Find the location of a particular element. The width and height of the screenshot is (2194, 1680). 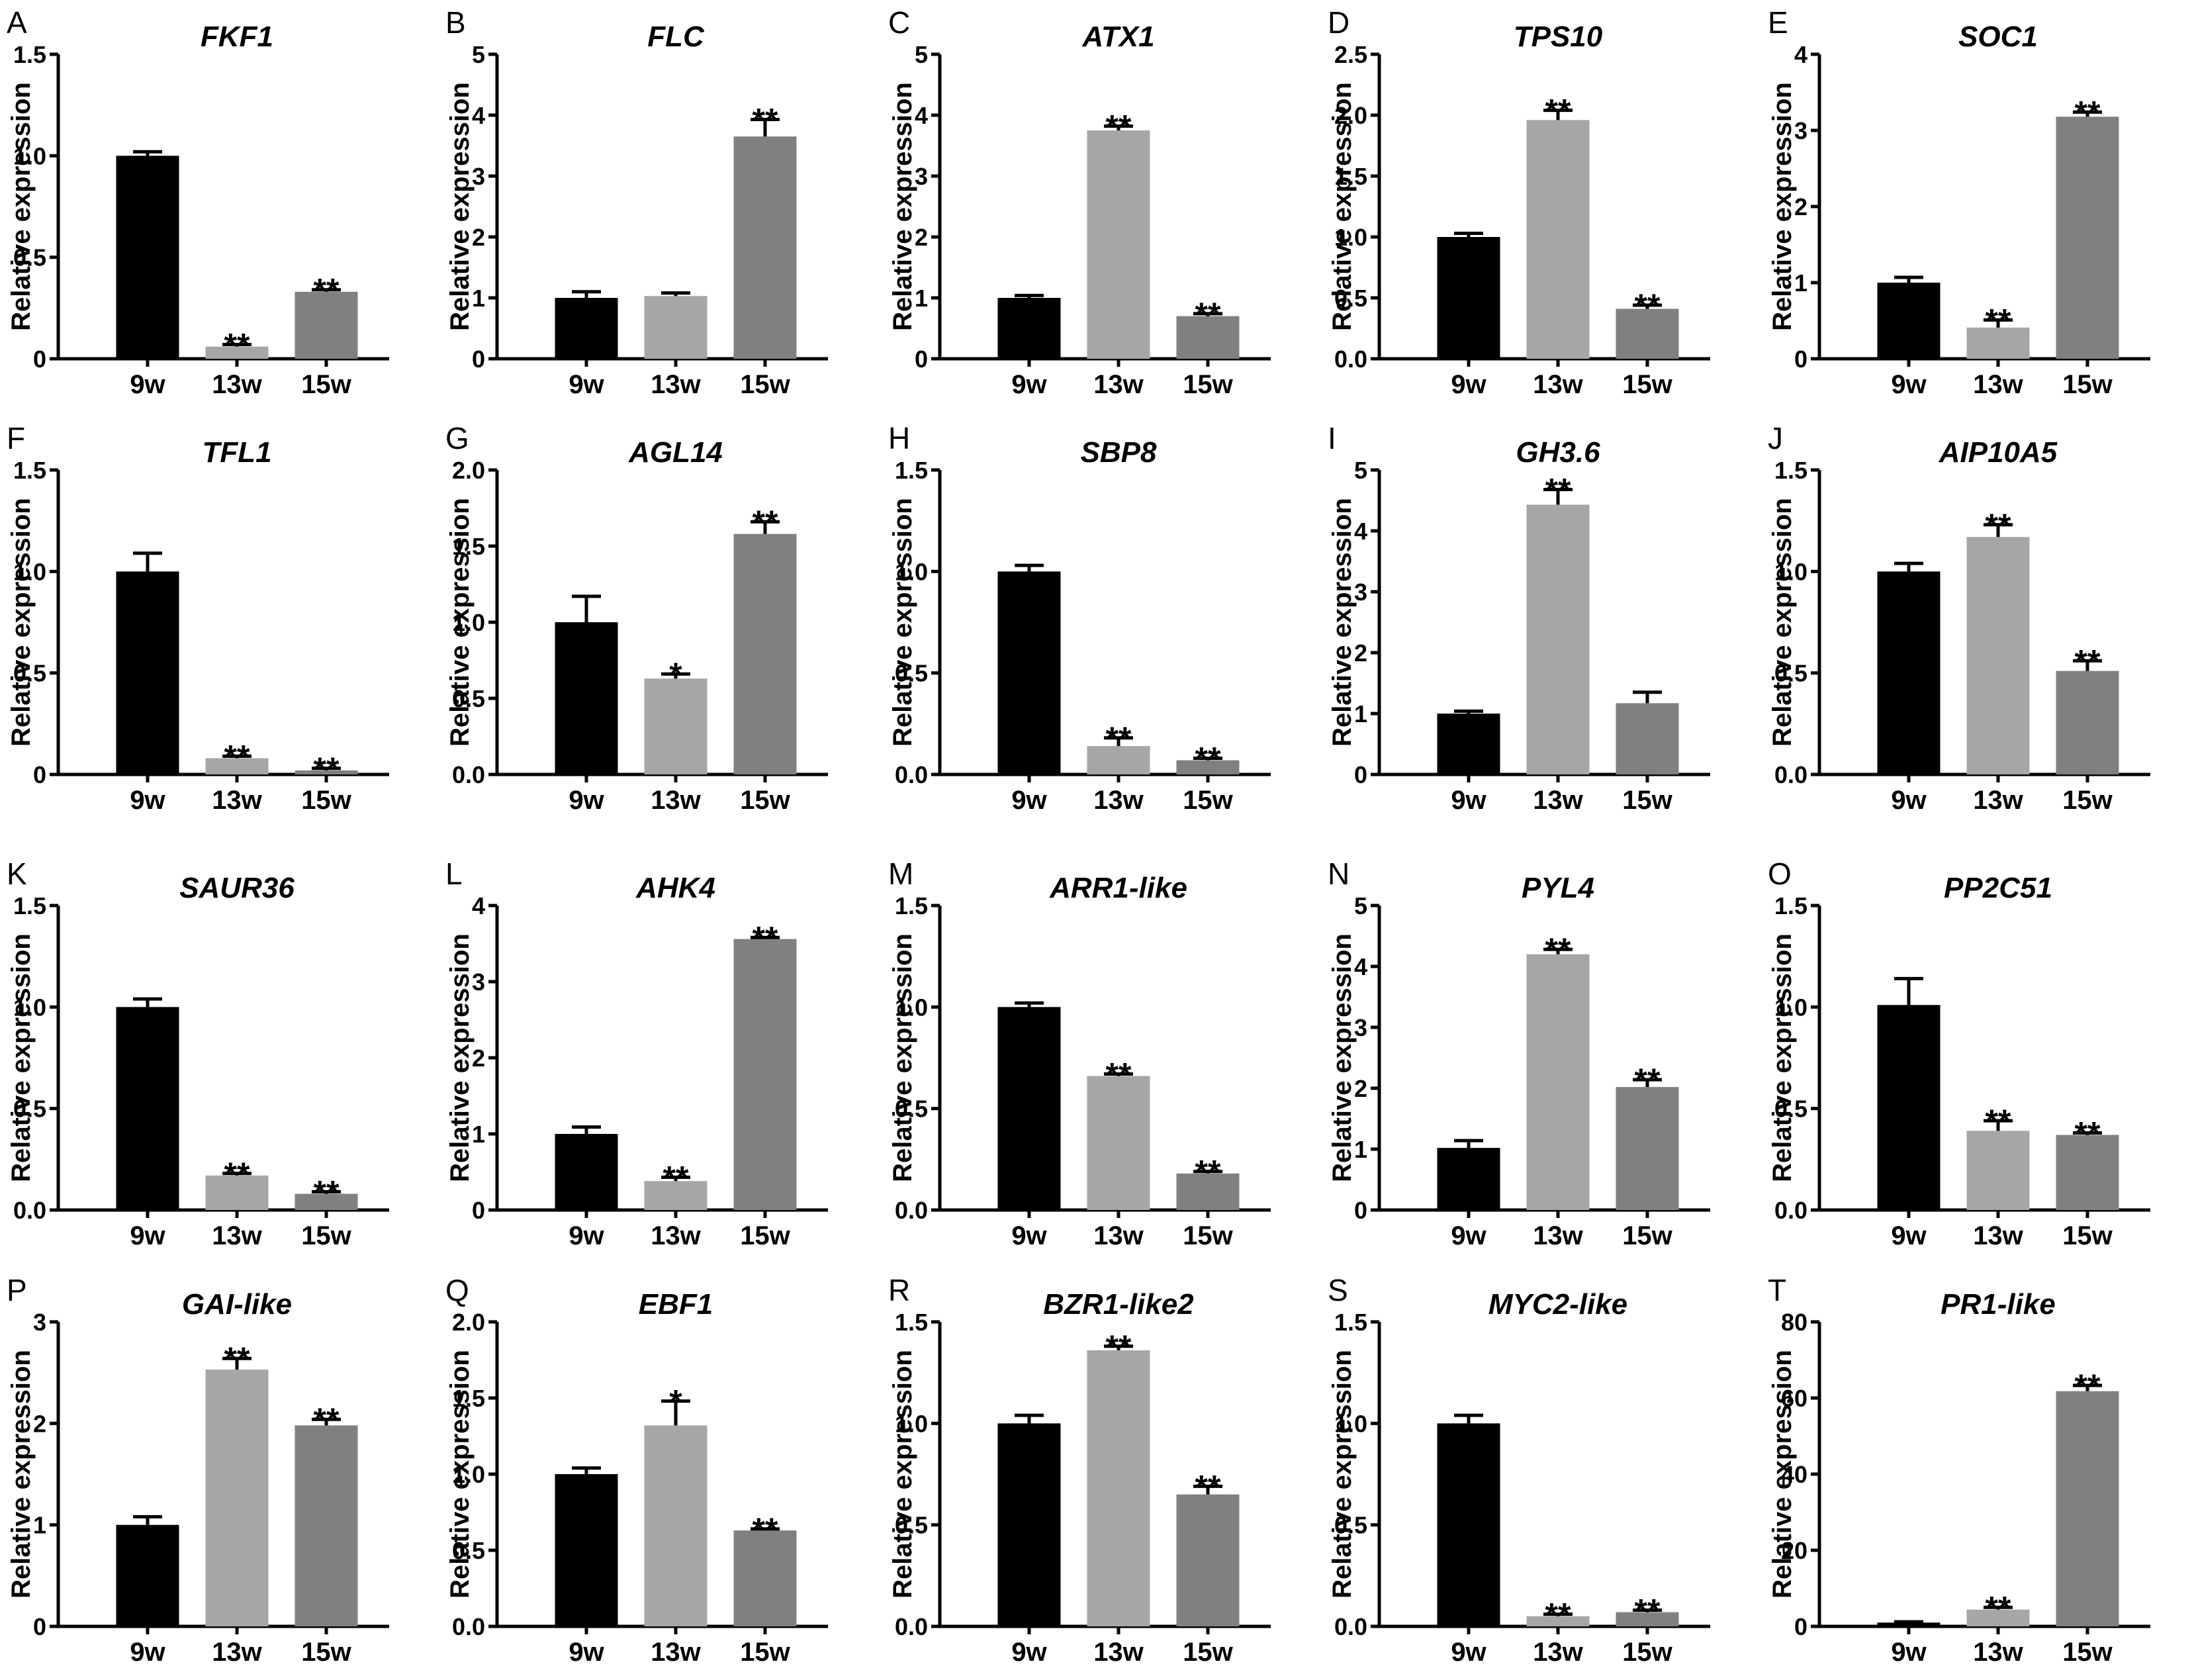

y-tick-label: 40 is located at coordinates (1794, 1474).